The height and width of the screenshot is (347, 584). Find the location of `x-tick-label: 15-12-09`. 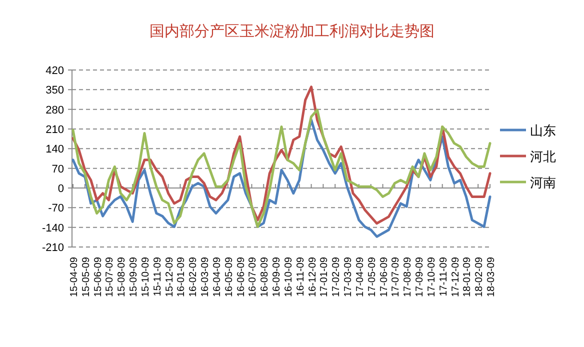

x-tick-label: 15-12-09 is located at coordinates (170, 277).